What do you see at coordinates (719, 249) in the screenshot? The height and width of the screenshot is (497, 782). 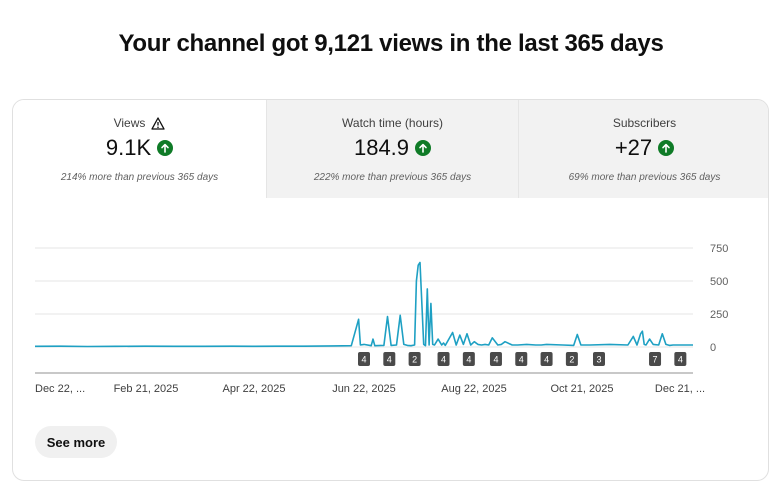 I see `y-tick-label: 750` at bounding box center [719, 249].